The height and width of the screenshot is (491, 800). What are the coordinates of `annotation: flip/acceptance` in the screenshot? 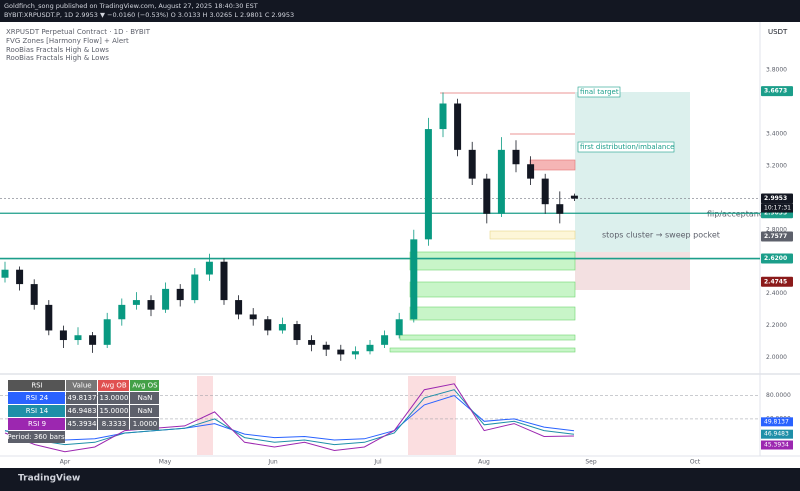 It's located at (737, 214).